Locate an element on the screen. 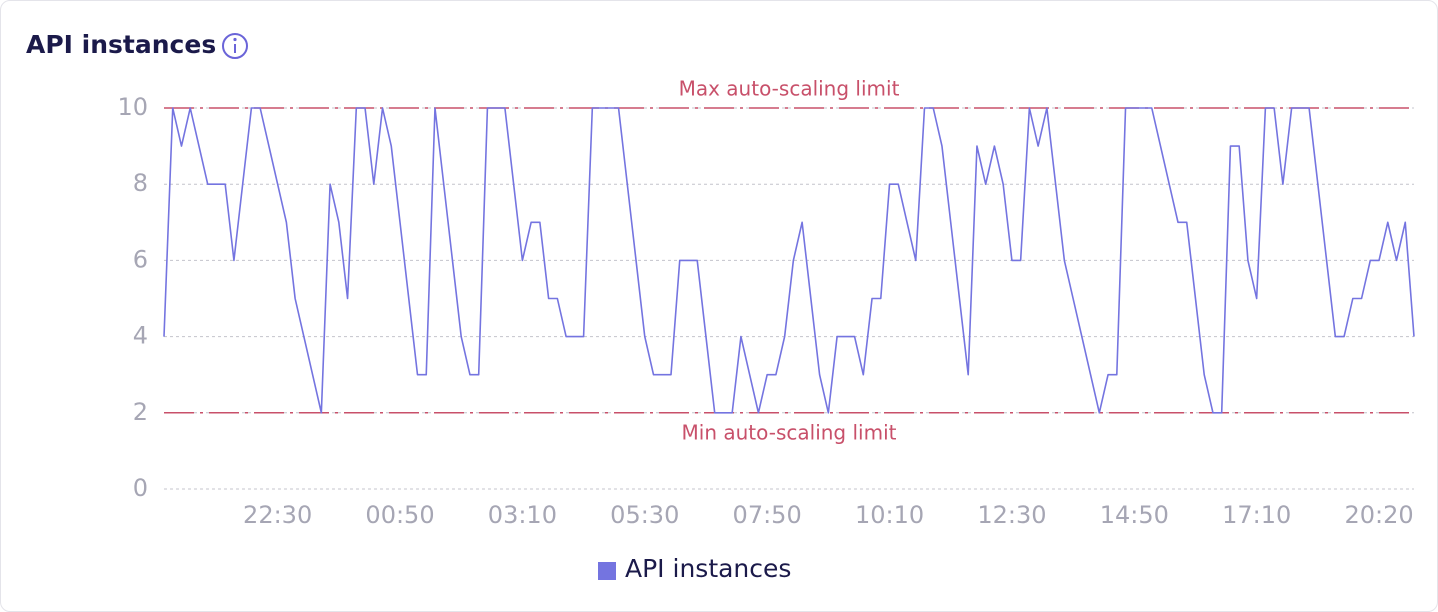 This screenshot has width=1438, height=612. x-tick-label: 20:20 is located at coordinates (1378, 515).